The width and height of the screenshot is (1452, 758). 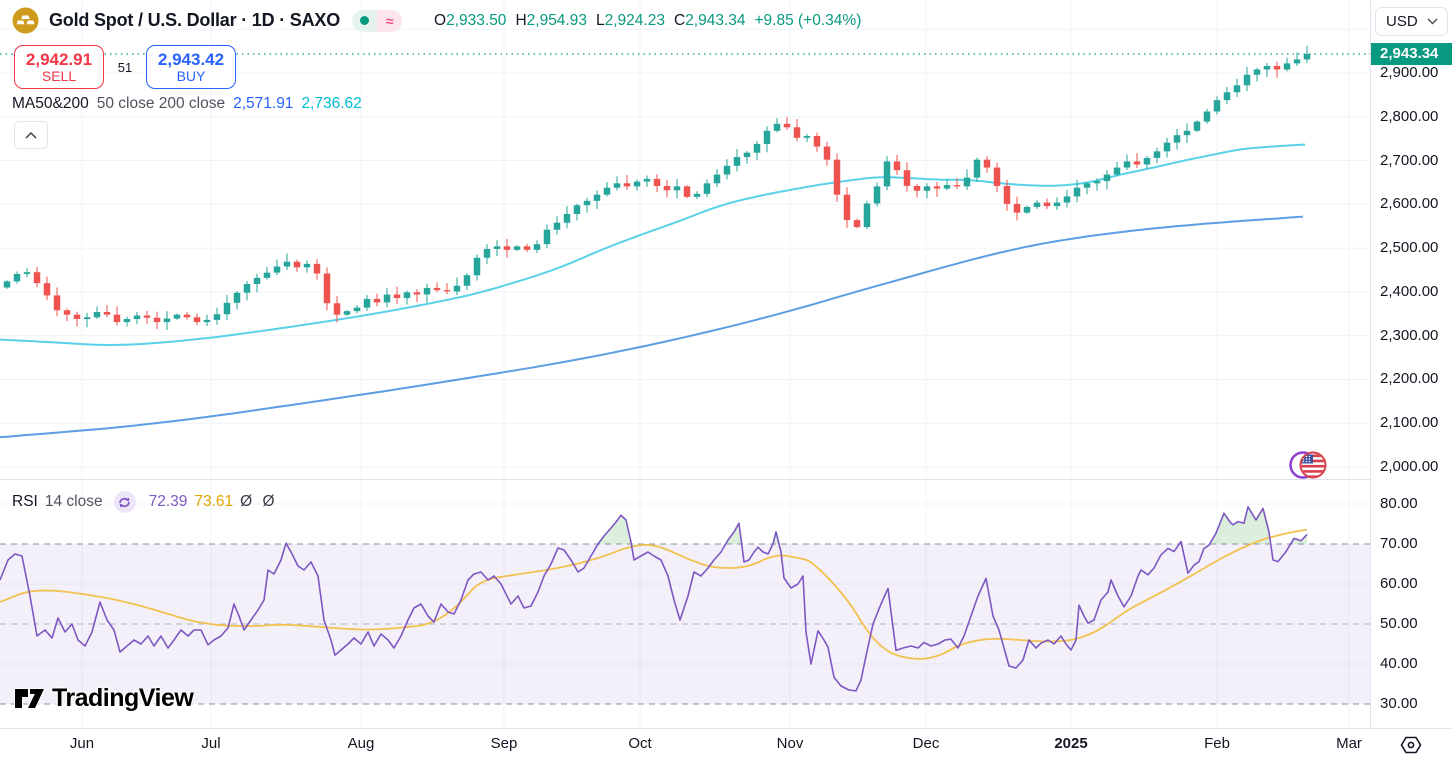 What do you see at coordinates (726, 743) in the screenshot?
I see `time-axis: Jun Jul Aug Sep Oct Nov Dec 2025 Feb Mar` at bounding box center [726, 743].